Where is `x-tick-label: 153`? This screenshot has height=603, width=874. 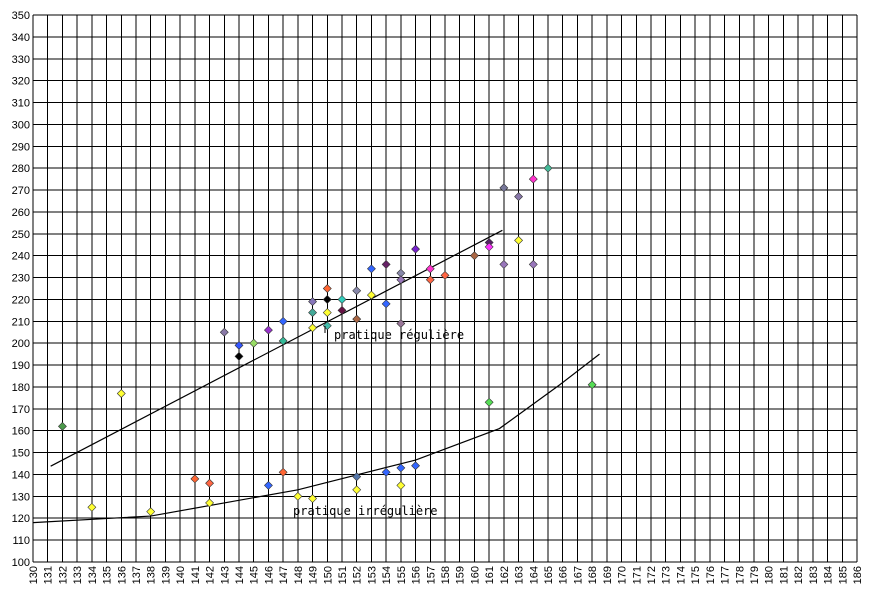 x-tick-label: 153 is located at coordinates (372, 575).